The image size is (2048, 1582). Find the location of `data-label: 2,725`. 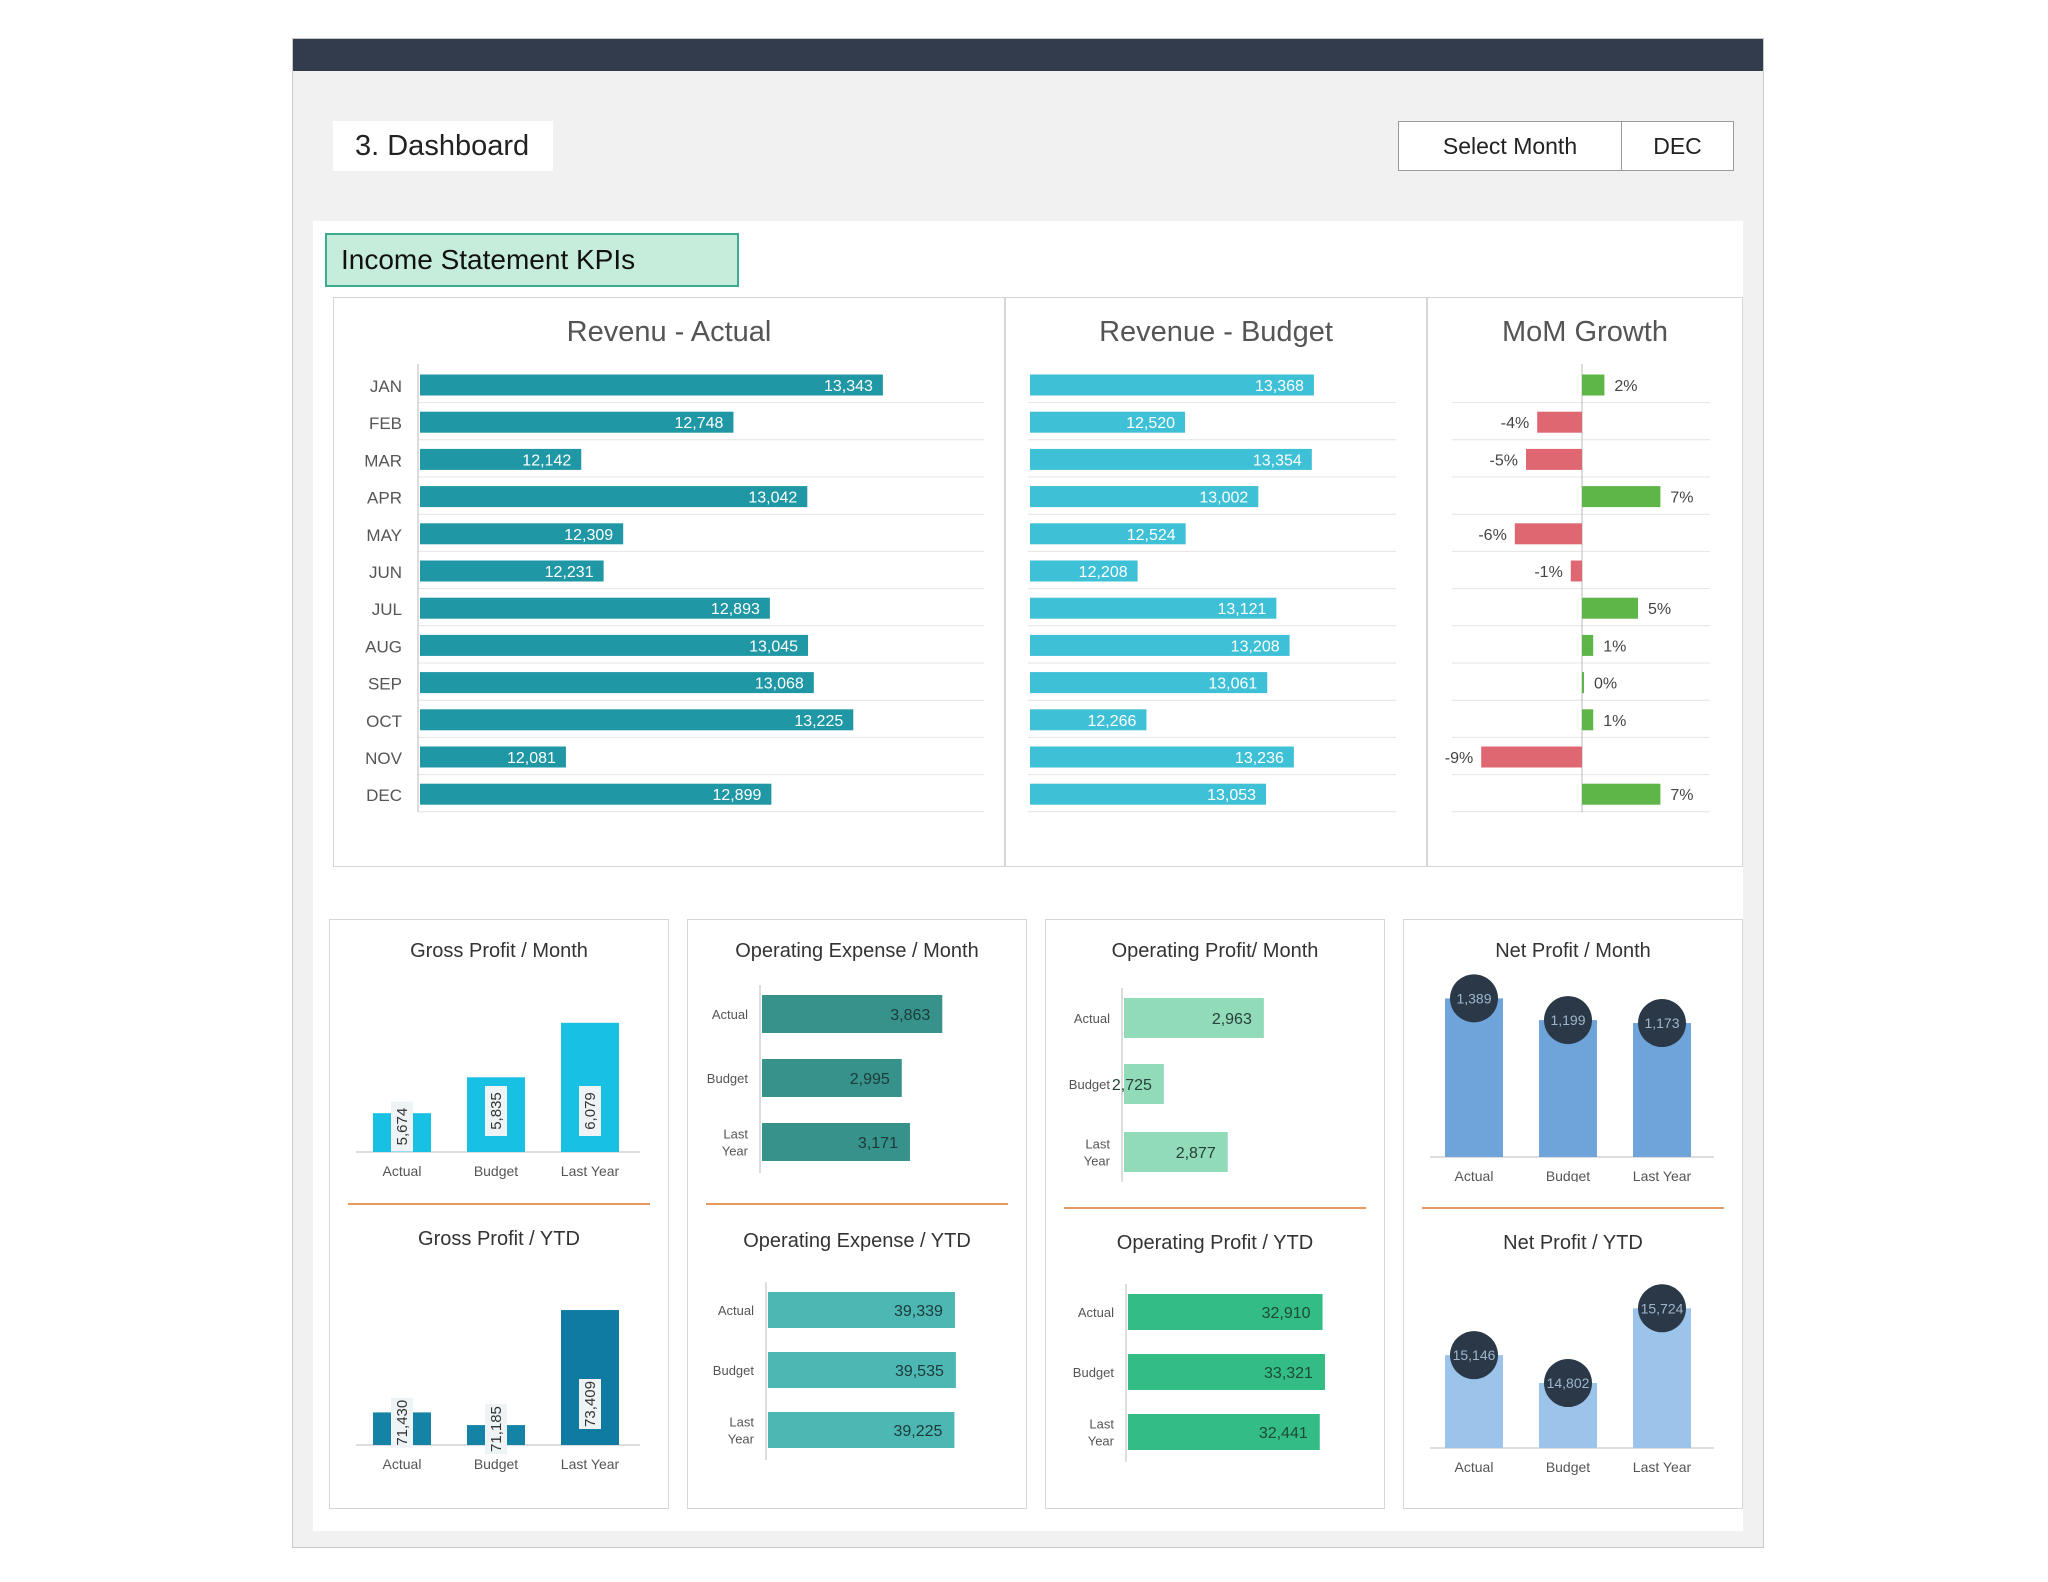

data-label: 2,725 is located at coordinates (1132, 1085).